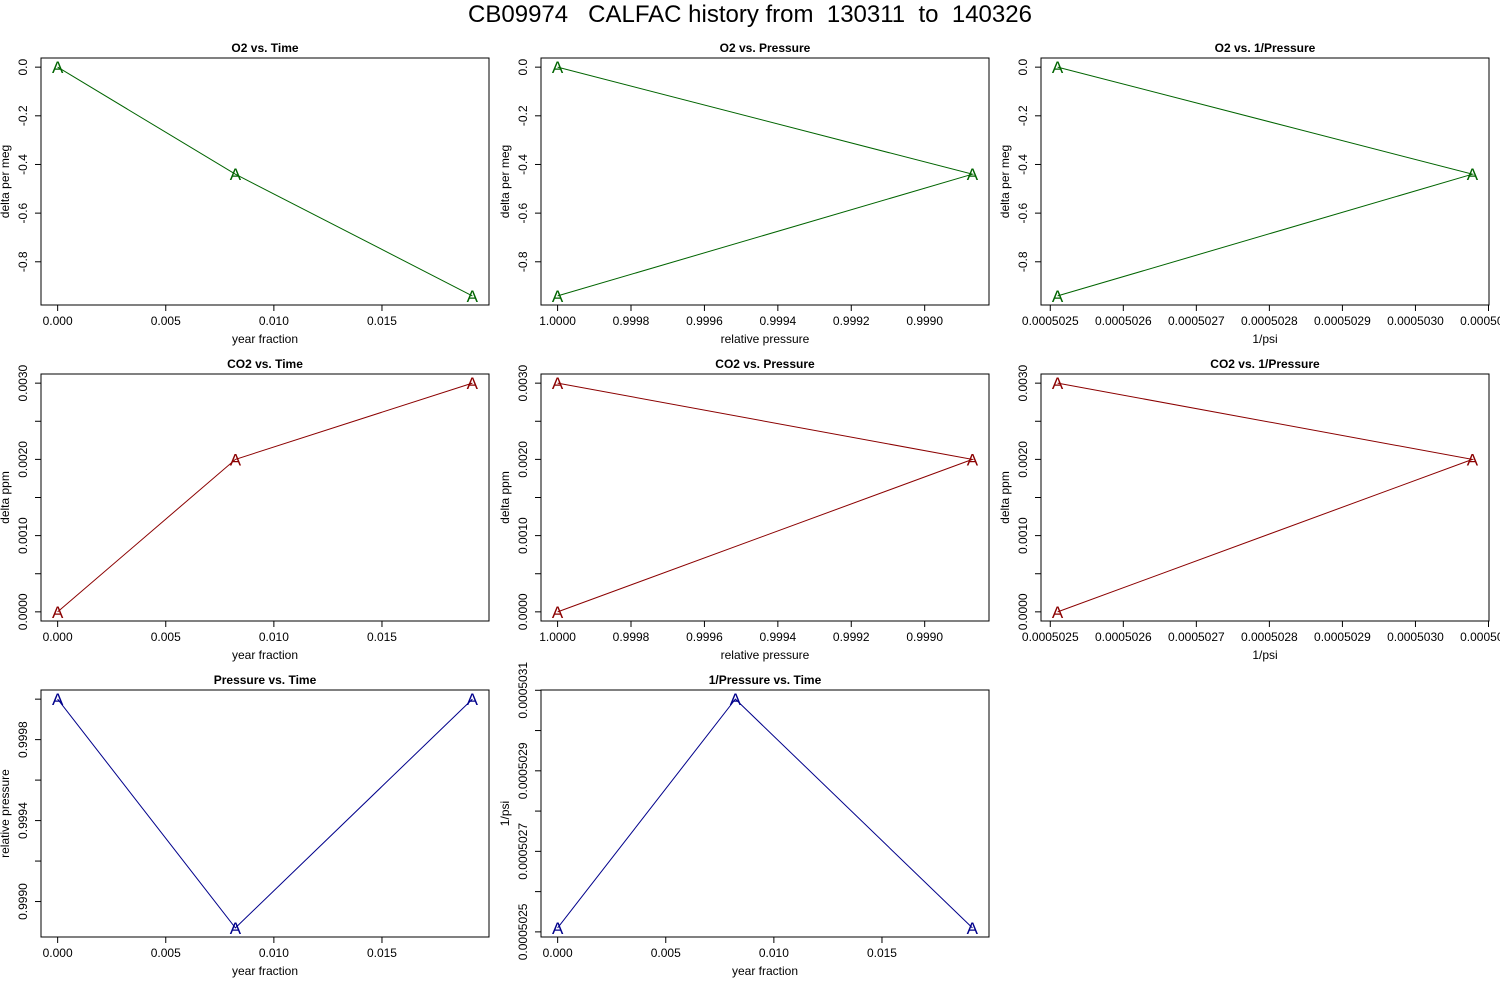 The height and width of the screenshot is (1000, 1500). What do you see at coordinates (505, 813) in the screenshot?
I see `y-axis-label: 1/psi` at bounding box center [505, 813].